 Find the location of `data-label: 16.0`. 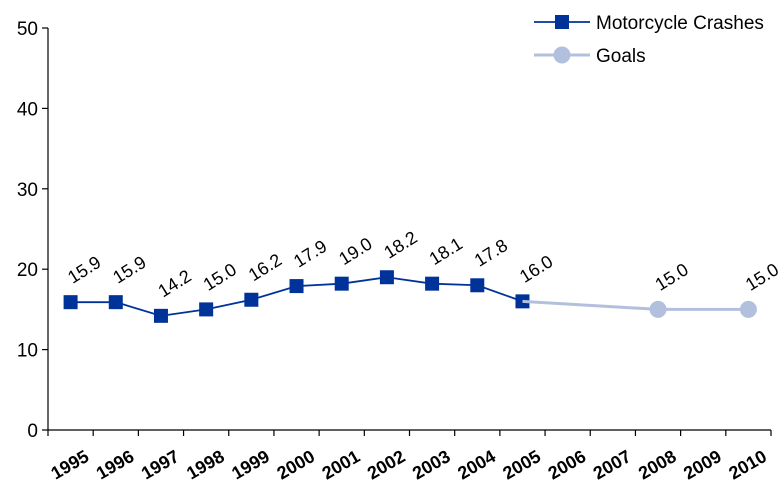

data-label: 16.0 is located at coordinates (536, 269).